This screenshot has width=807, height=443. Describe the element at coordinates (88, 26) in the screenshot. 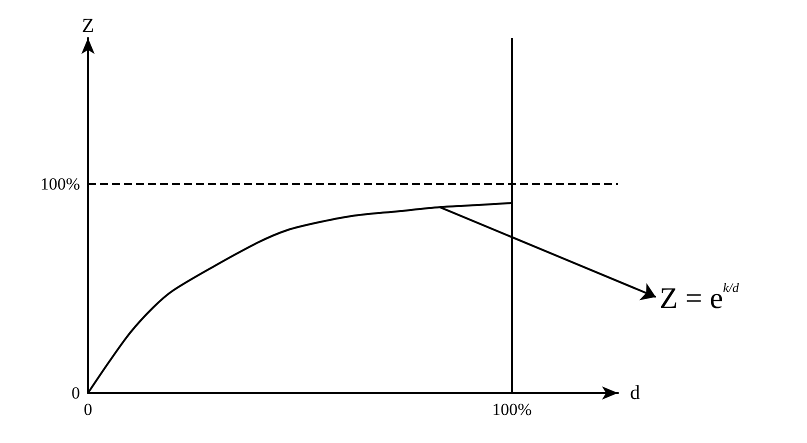

I see `y-axis-title: Z` at that location.